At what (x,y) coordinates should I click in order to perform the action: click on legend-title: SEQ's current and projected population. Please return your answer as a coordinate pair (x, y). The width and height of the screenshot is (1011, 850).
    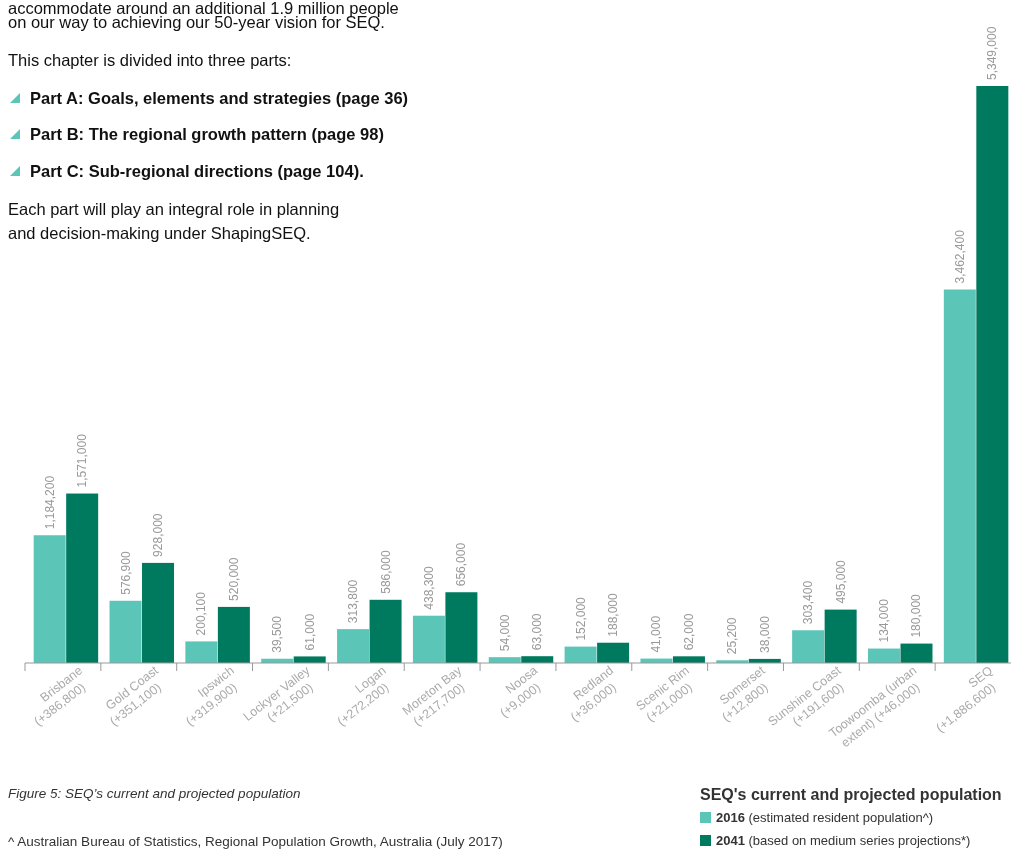
    Looking at the image, I should click on (851, 794).